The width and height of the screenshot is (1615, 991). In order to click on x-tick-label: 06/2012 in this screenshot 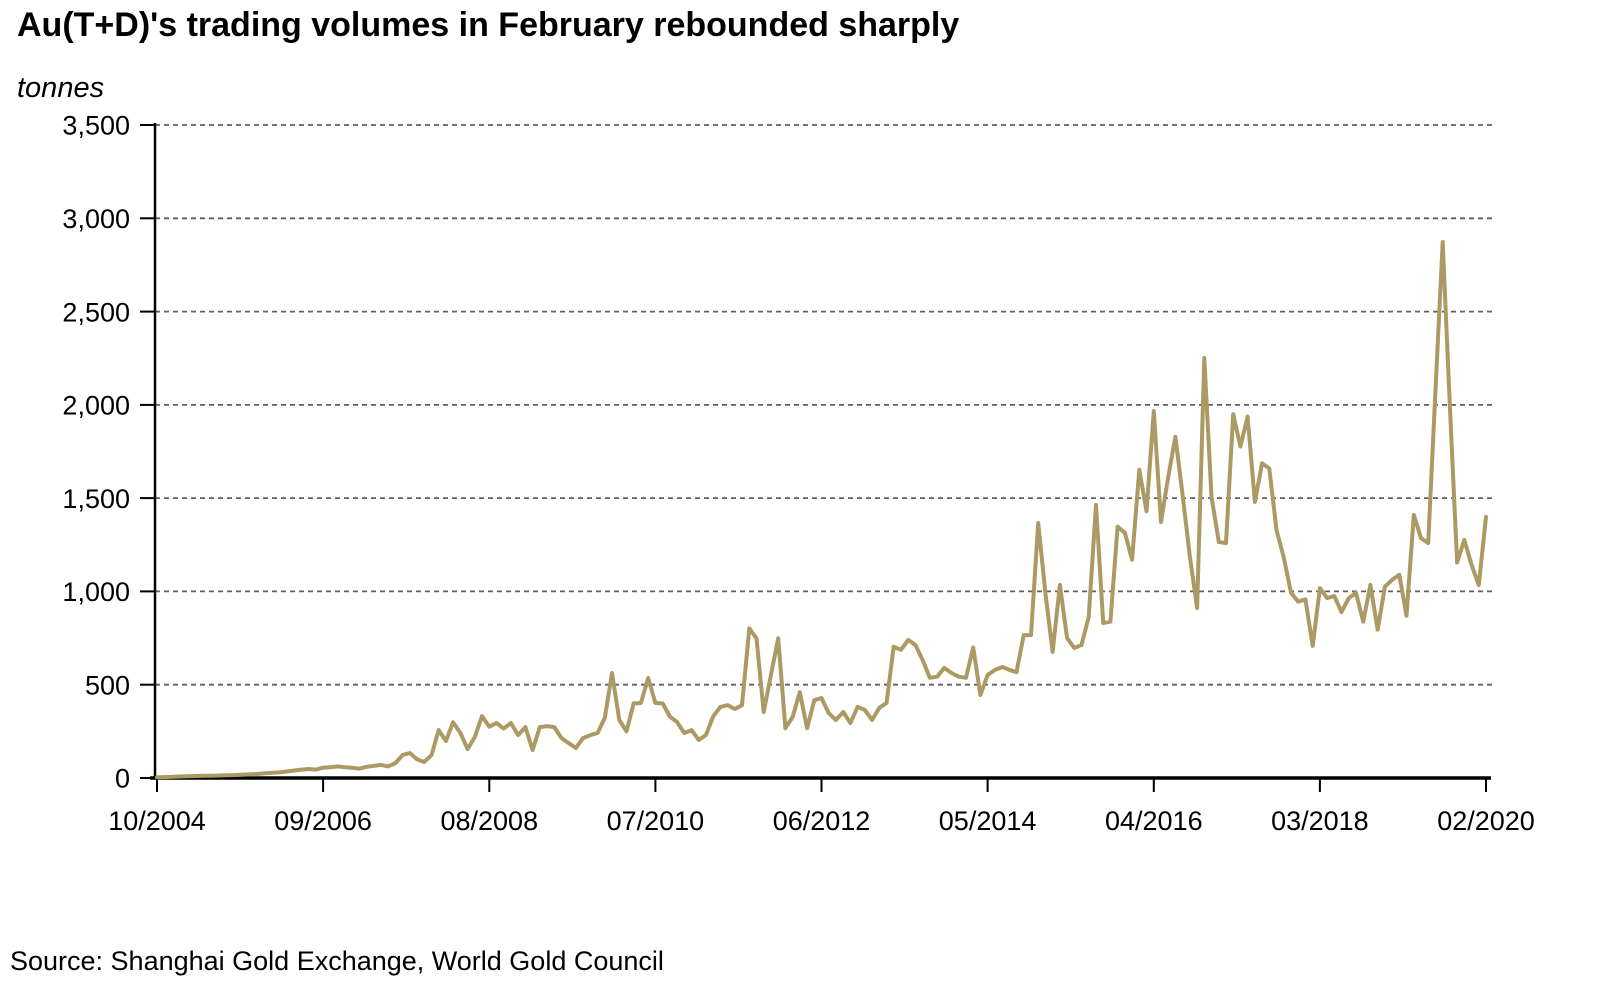, I will do `click(822, 821)`.